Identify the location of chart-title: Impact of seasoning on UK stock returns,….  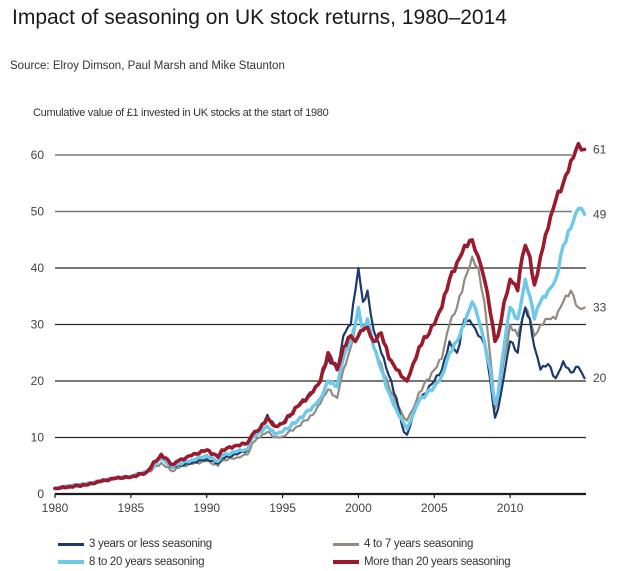
(259, 17).